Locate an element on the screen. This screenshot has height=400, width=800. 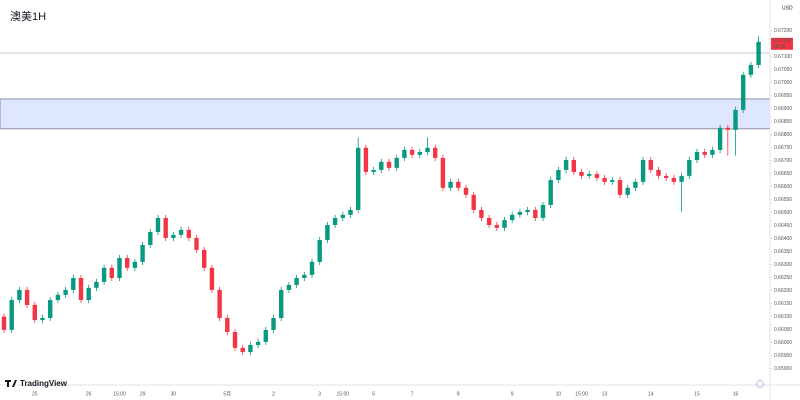
last-price-badge is located at coordinates (782, 43).